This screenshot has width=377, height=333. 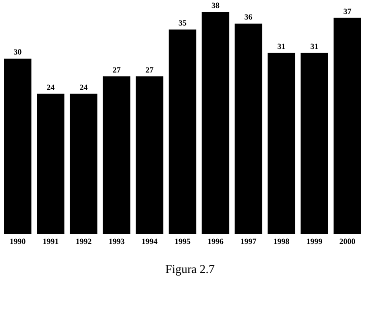 What do you see at coordinates (248, 17) in the screenshot?
I see `data-label: 36` at bounding box center [248, 17].